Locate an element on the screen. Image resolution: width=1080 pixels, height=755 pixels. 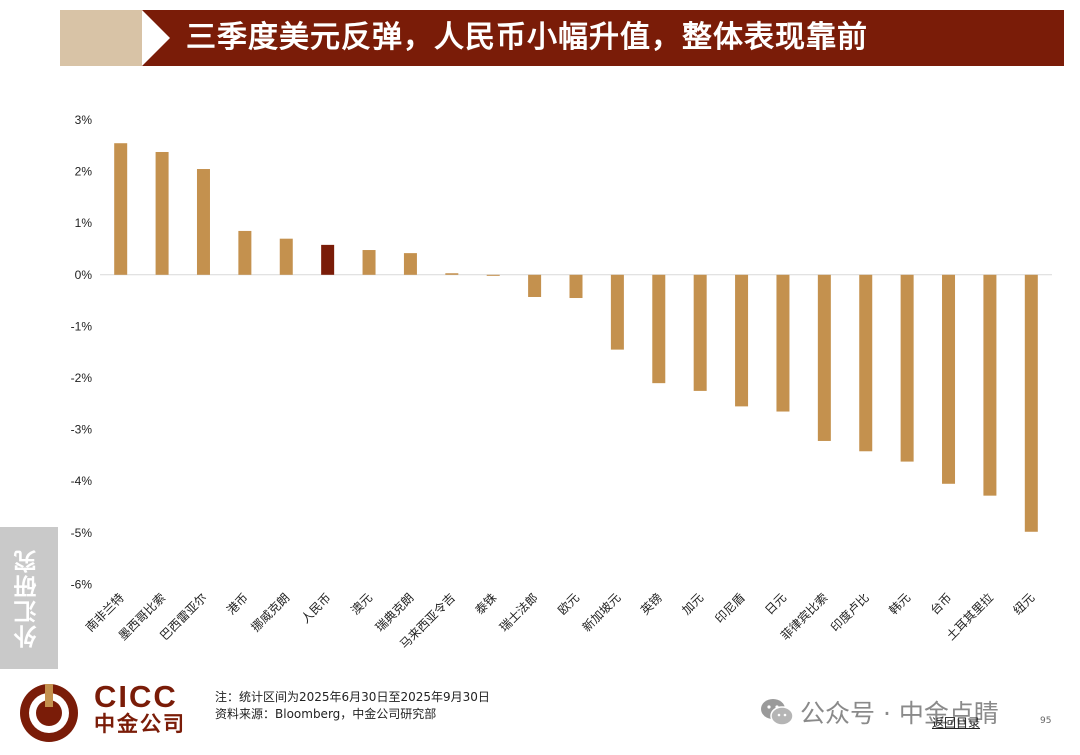
side-tab is located at coordinates (29, 598).